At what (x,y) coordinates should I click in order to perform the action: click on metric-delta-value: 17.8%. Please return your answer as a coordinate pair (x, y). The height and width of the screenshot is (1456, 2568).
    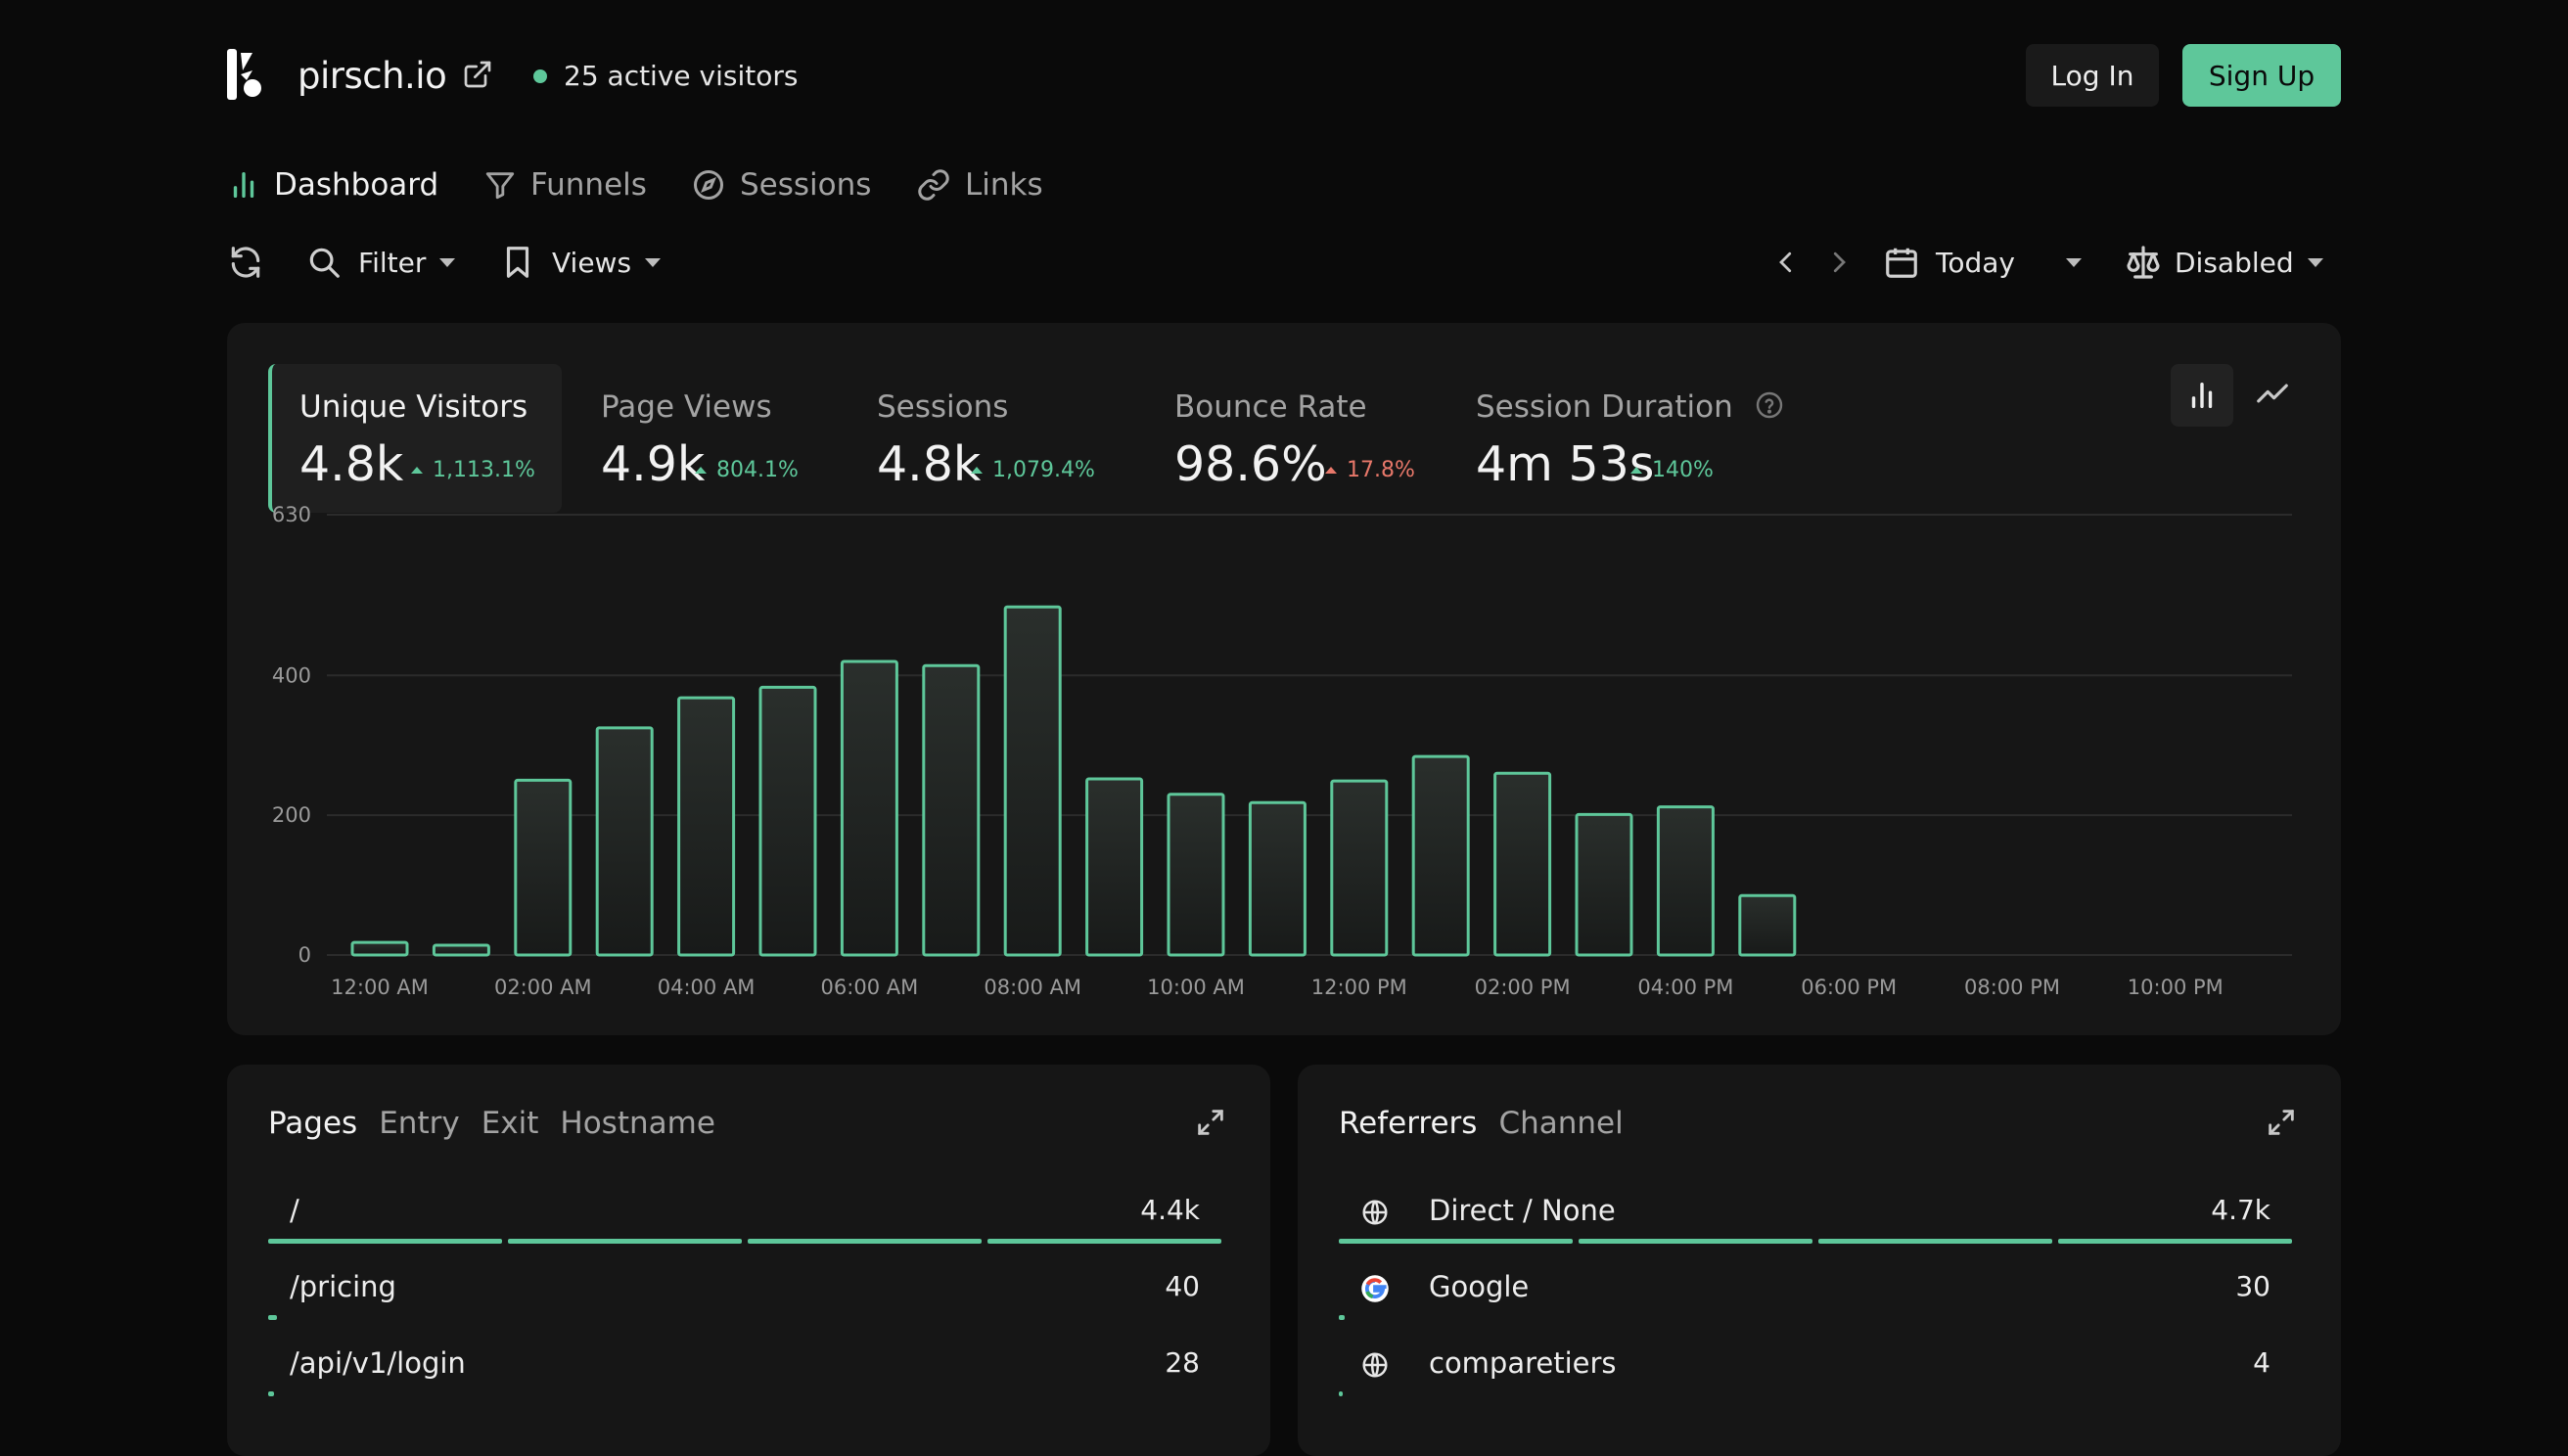
    Looking at the image, I should click on (1381, 470).